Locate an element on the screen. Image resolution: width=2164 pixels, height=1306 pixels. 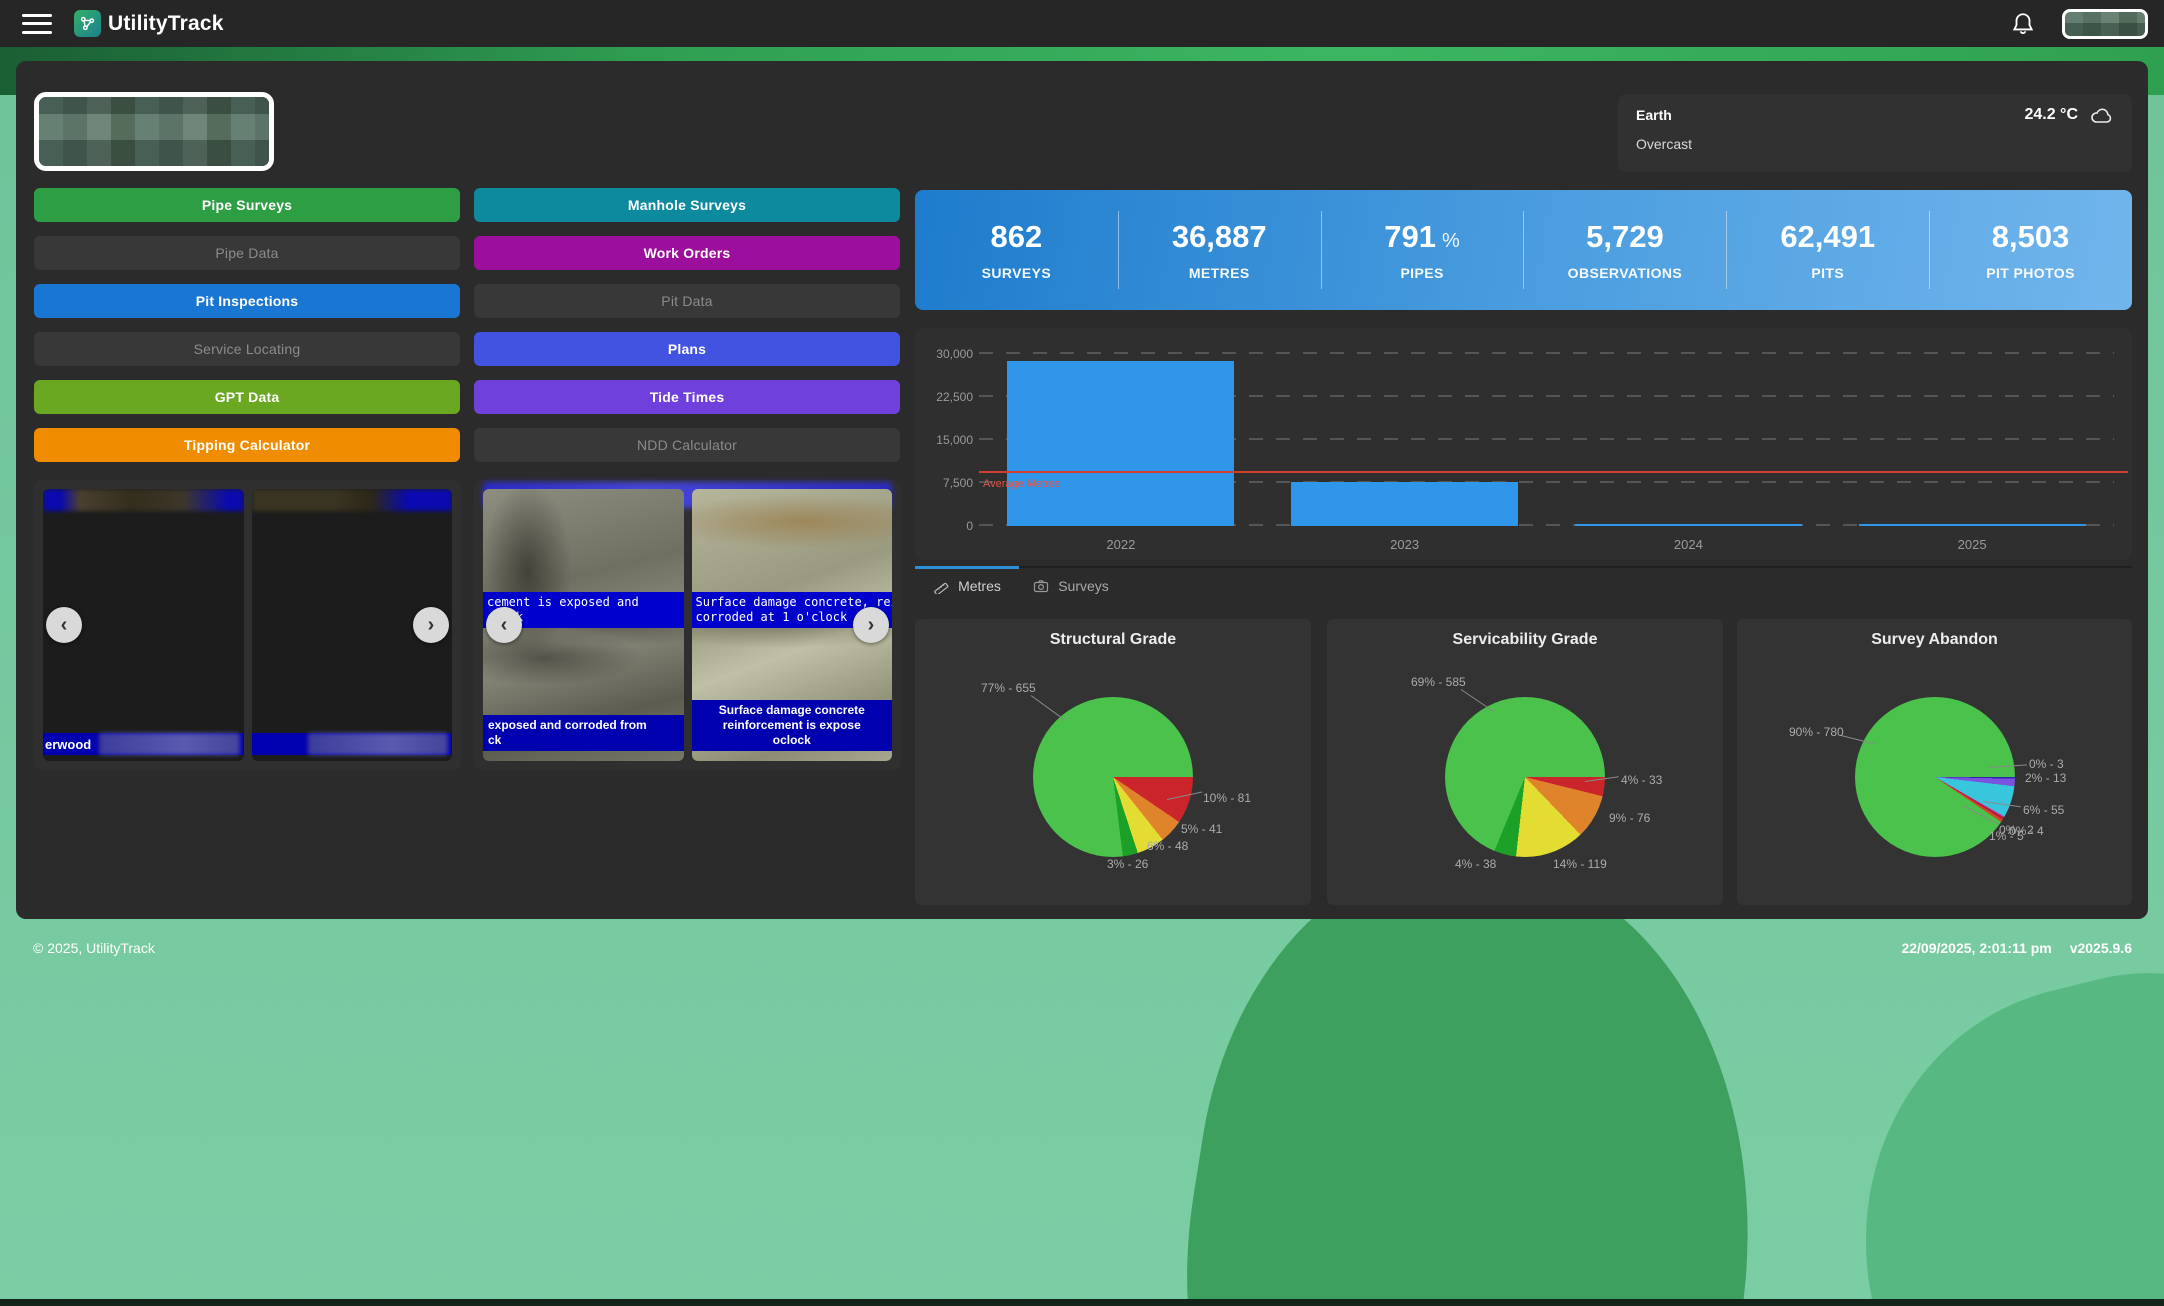
cctv-caption-band: erwood is located at coordinates (143, 744).